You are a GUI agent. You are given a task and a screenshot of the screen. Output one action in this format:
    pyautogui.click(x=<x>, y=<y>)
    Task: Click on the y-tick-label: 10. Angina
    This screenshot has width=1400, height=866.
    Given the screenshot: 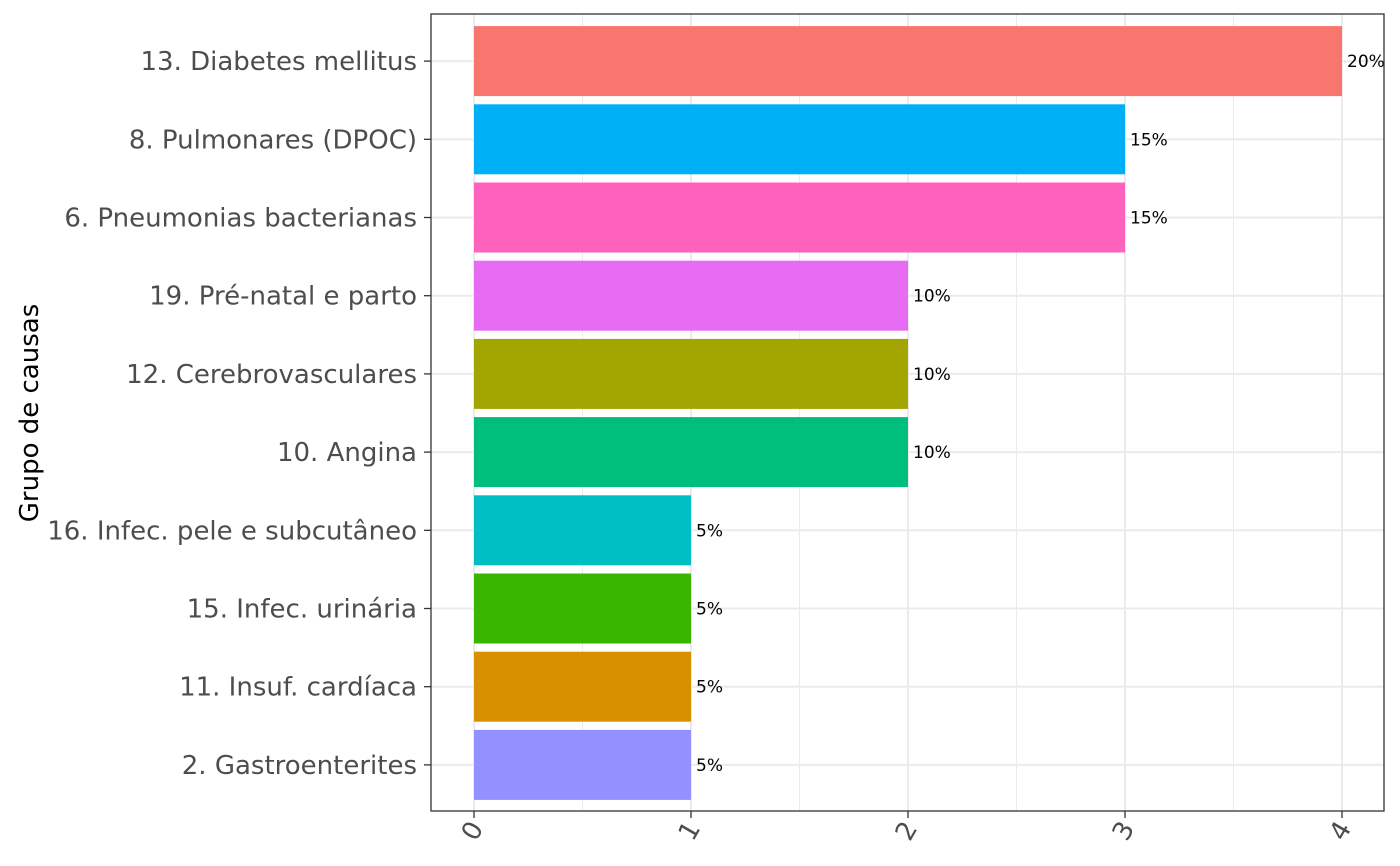 What is the action you would take?
    pyautogui.click(x=347, y=453)
    